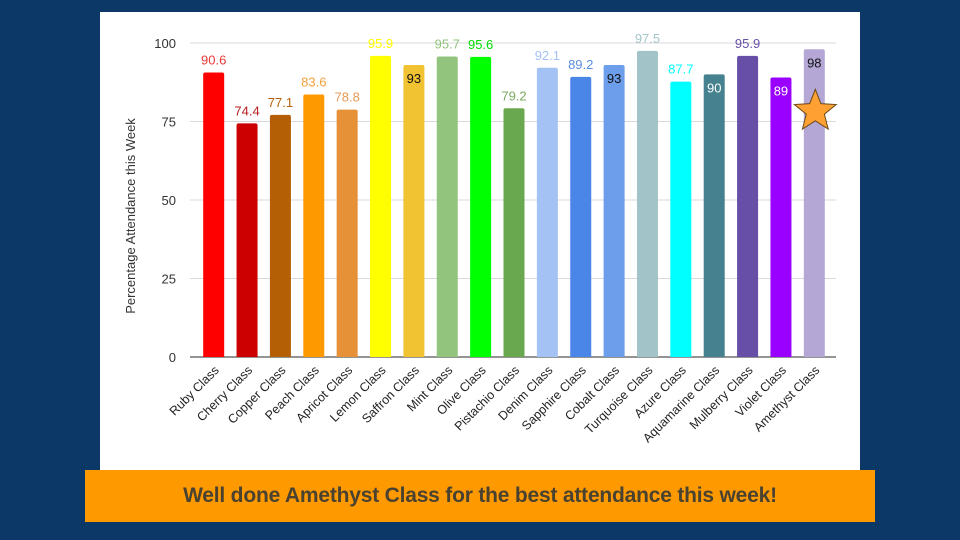 This screenshot has width=960, height=540. Describe the element at coordinates (815, 109) in the screenshot. I see `star-icon` at that location.